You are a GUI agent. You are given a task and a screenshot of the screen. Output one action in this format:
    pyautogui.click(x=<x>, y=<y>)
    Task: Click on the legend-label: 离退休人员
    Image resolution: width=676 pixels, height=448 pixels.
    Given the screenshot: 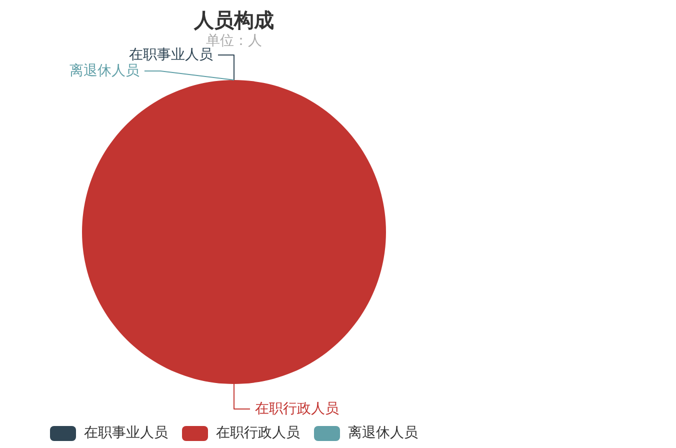 What is the action you would take?
    pyautogui.click(x=383, y=433)
    